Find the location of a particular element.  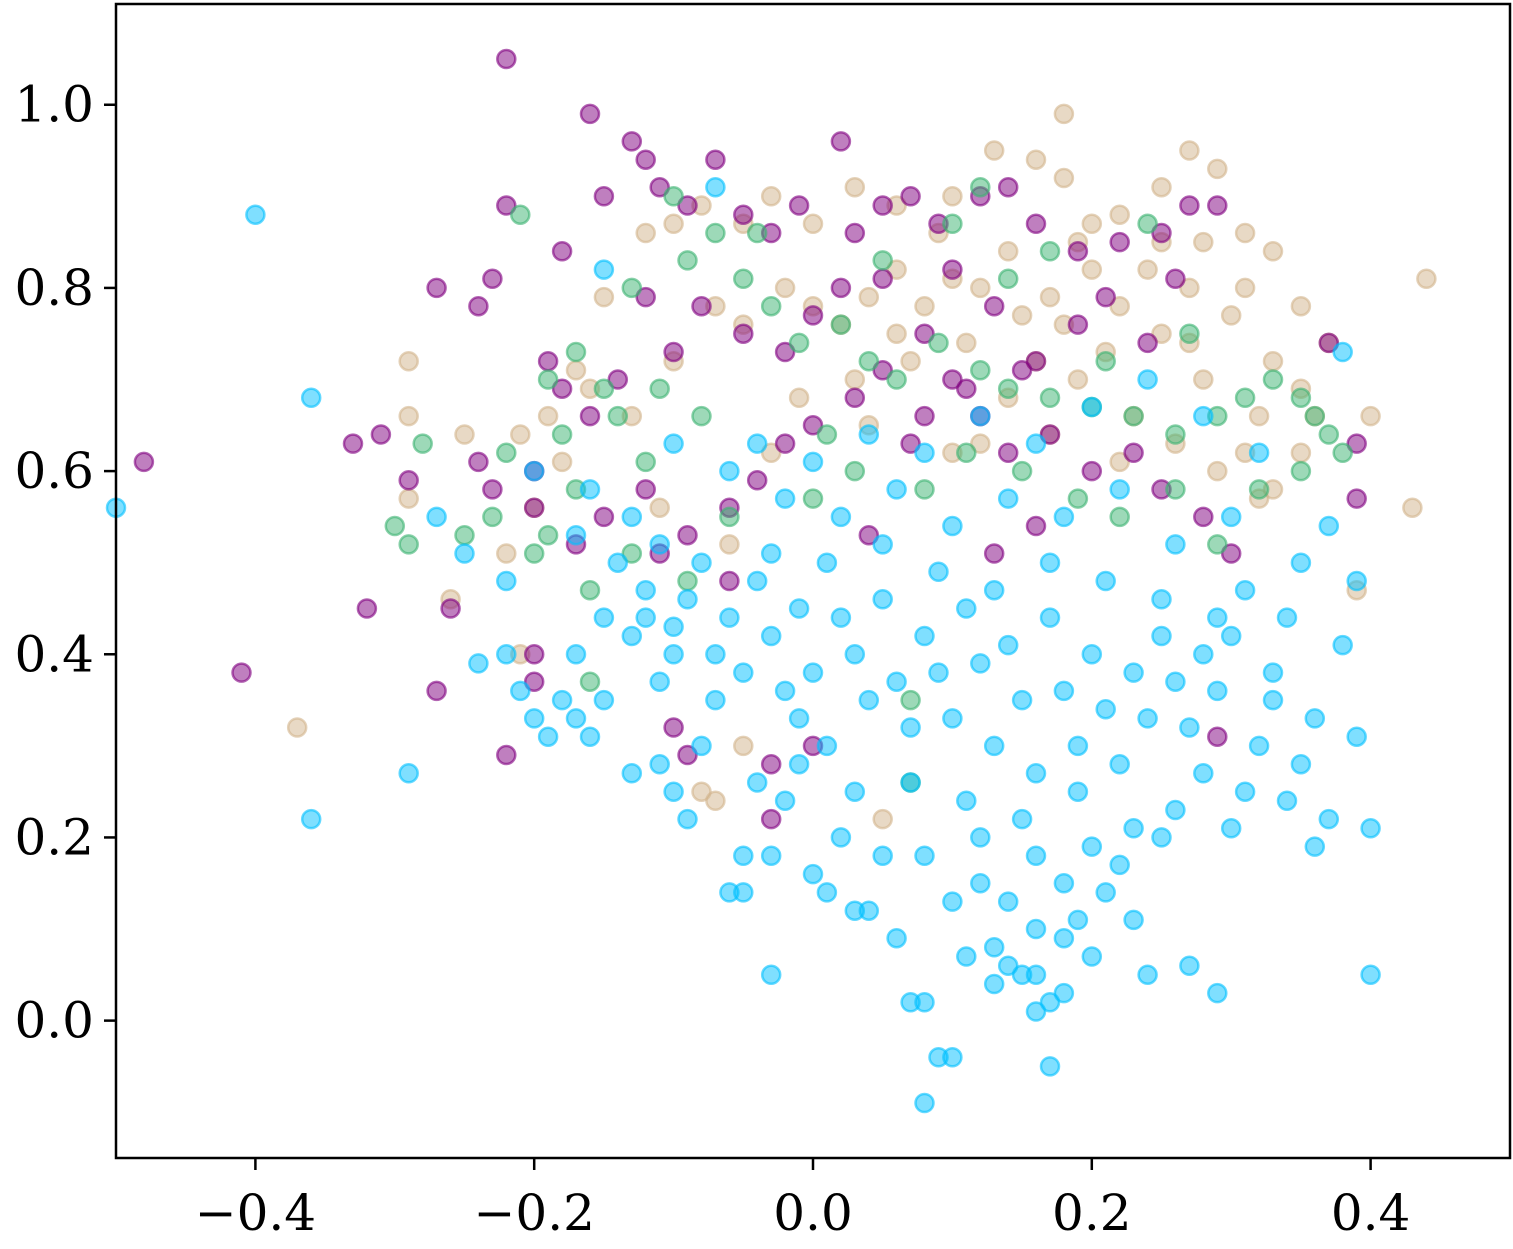

x-tick-label: 0.0 is located at coordinates (813, 1213).